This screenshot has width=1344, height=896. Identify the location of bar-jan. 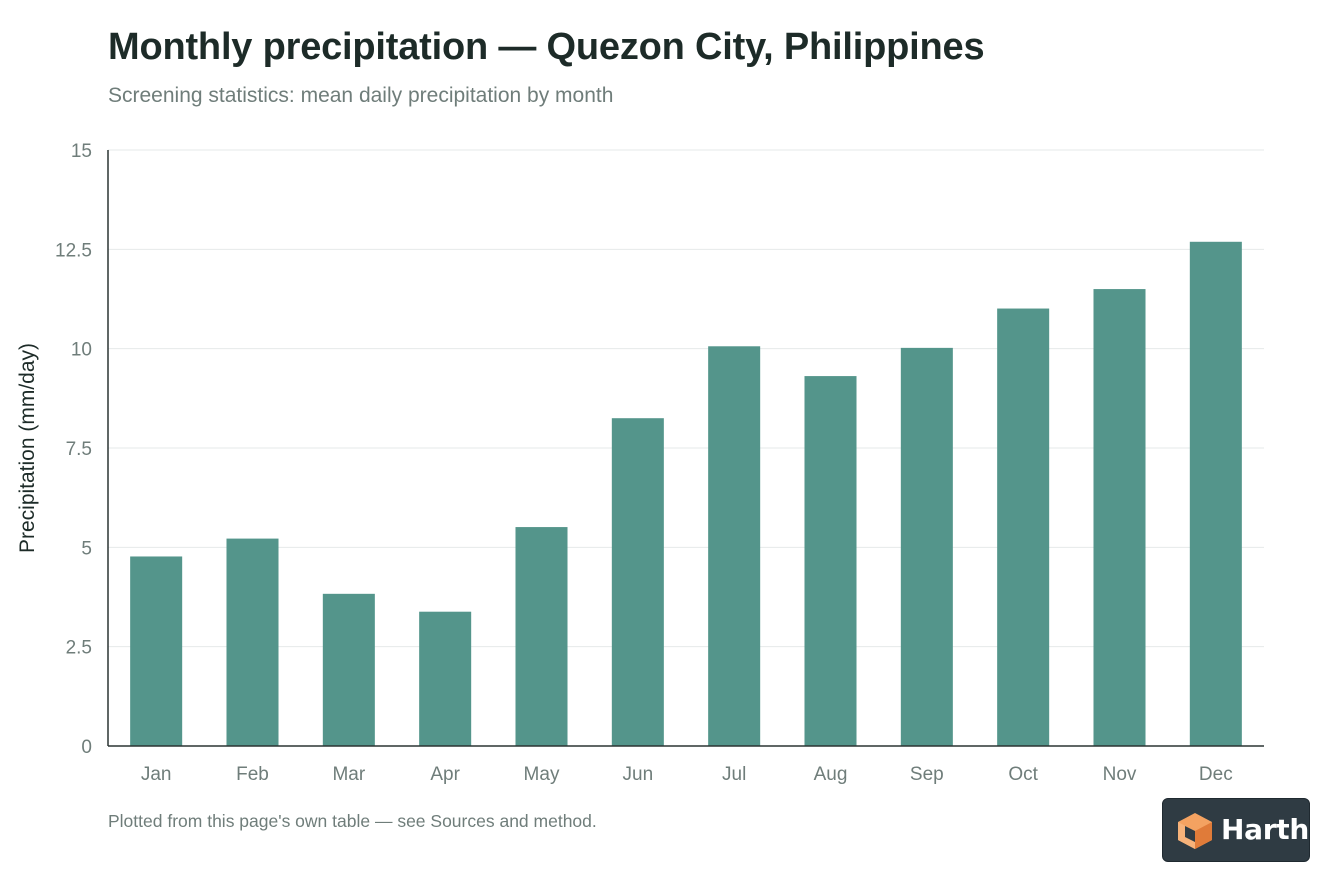
(156, 651).